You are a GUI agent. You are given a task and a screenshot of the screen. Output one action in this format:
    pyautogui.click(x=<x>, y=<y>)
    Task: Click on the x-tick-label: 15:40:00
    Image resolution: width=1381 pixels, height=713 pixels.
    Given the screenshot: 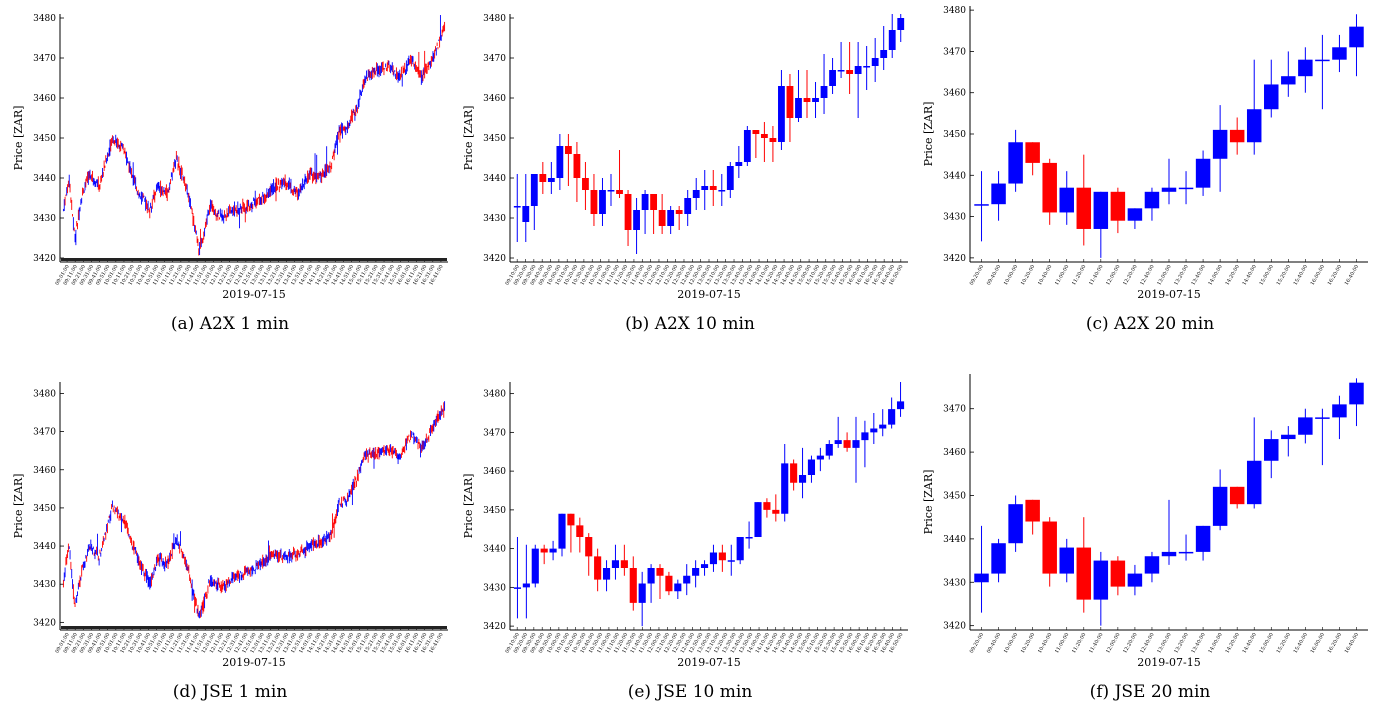 What is the action you would take?
    pyautogui.click(x=1301, y=275)
    